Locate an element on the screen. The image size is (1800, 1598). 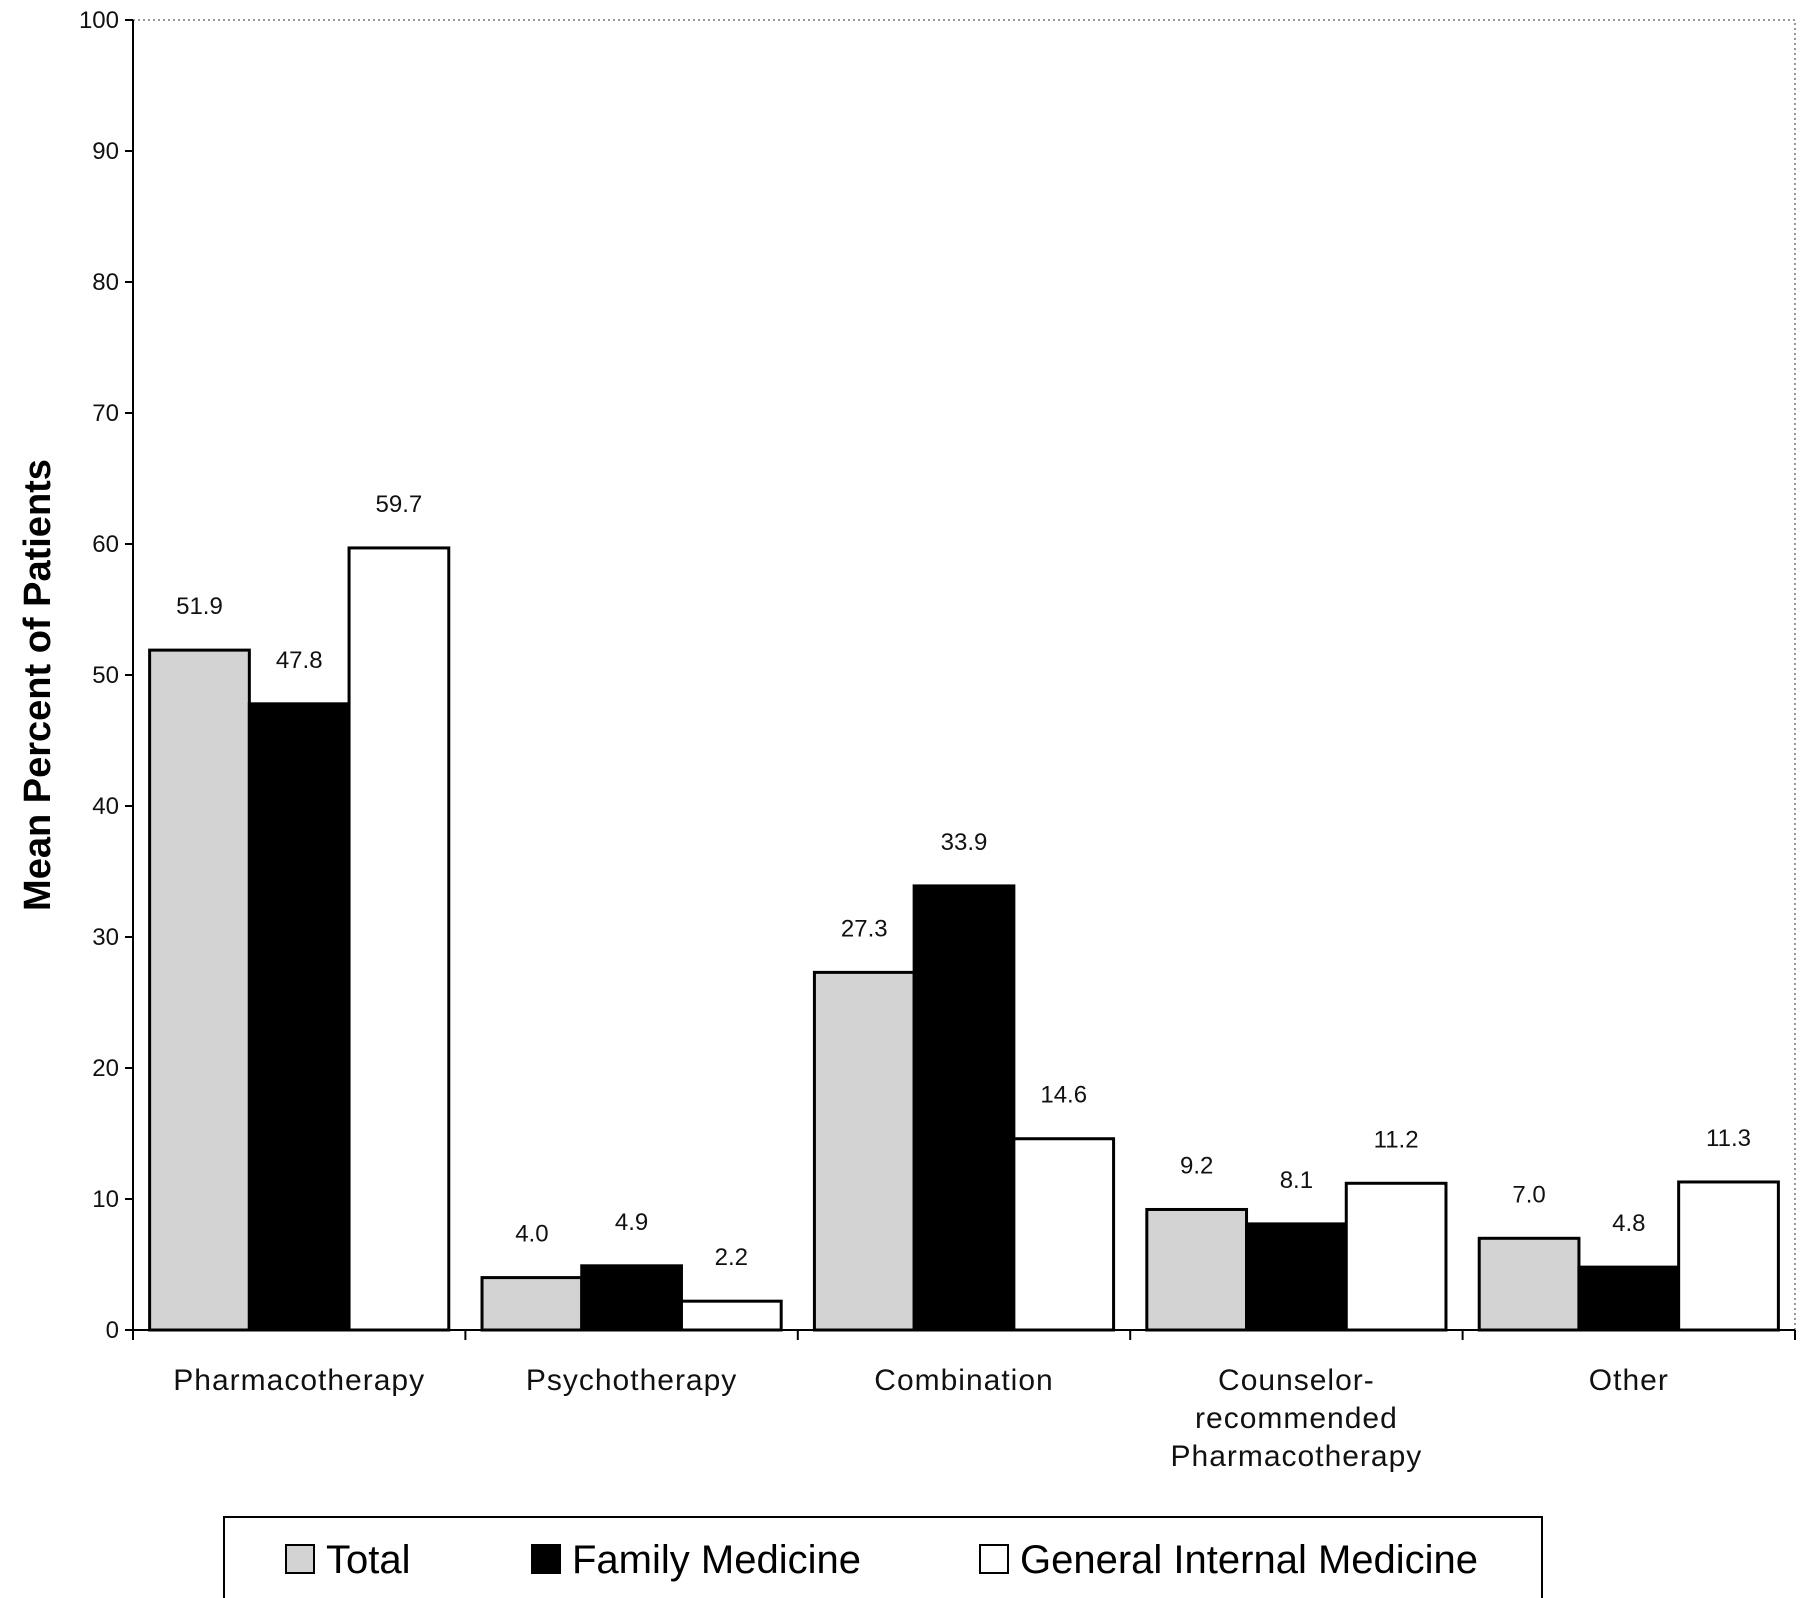
x-tick-label: recommended is located at coordinates (1296, 1418).